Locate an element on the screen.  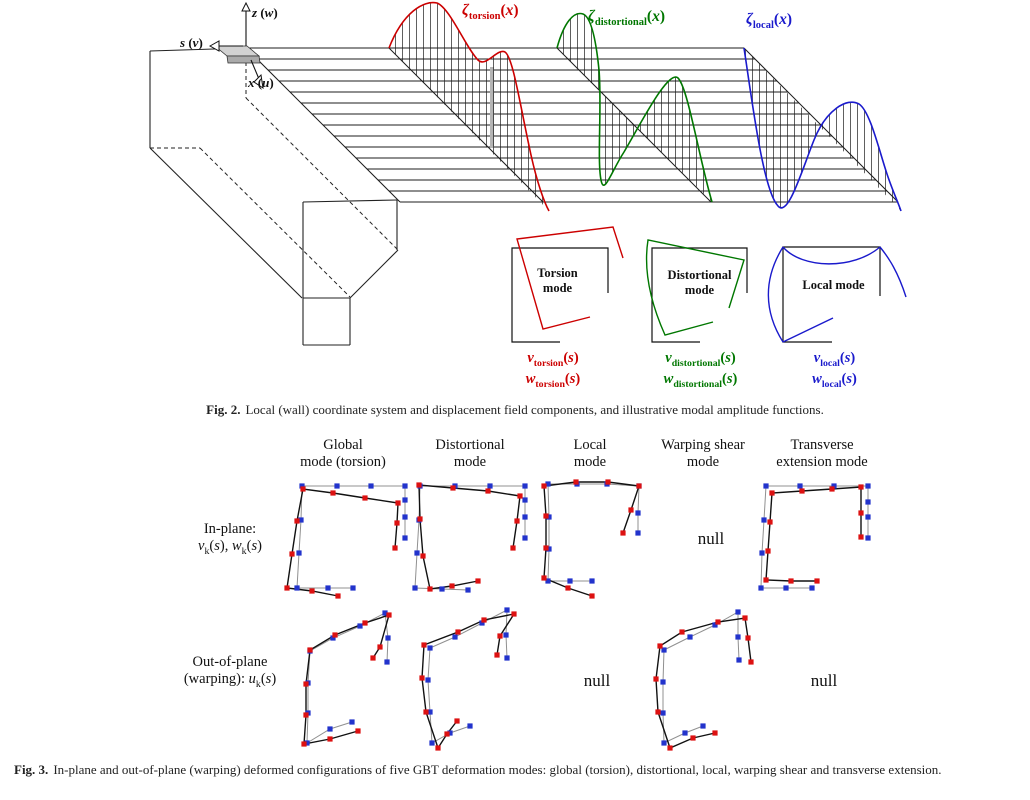
z-axis-label: z (w) is located at coordinates (265, 12).